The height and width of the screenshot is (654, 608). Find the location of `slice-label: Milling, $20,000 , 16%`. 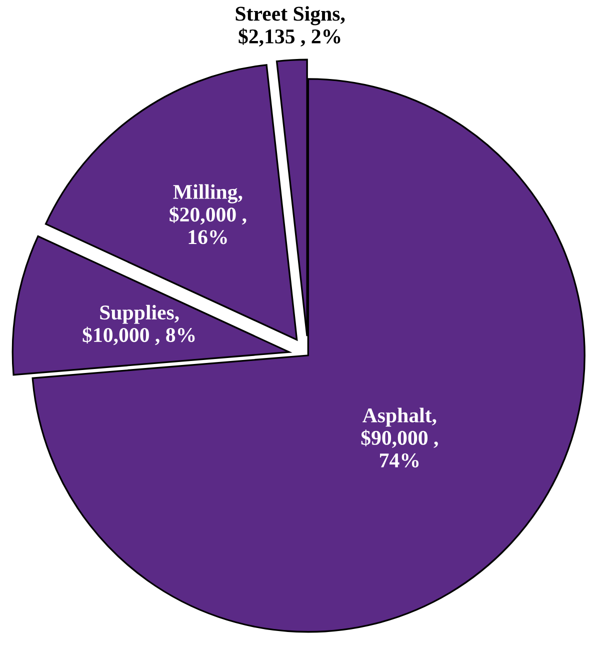

slice-label: Milling, $20,000 , 16% is located at coordinates (208, 214).